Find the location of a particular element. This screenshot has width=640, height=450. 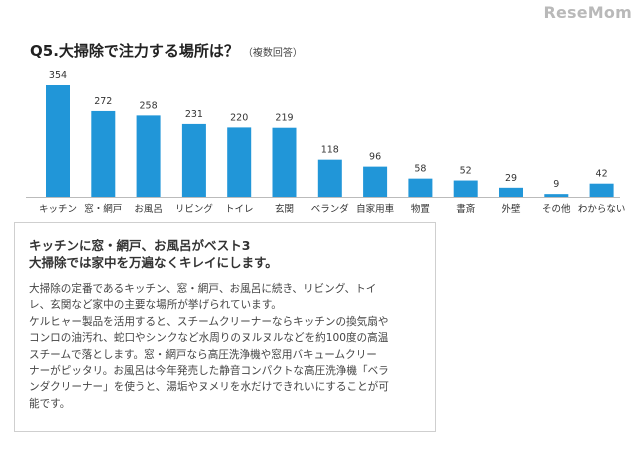

category-label: 外壁 is located at coordinates (511, 209).